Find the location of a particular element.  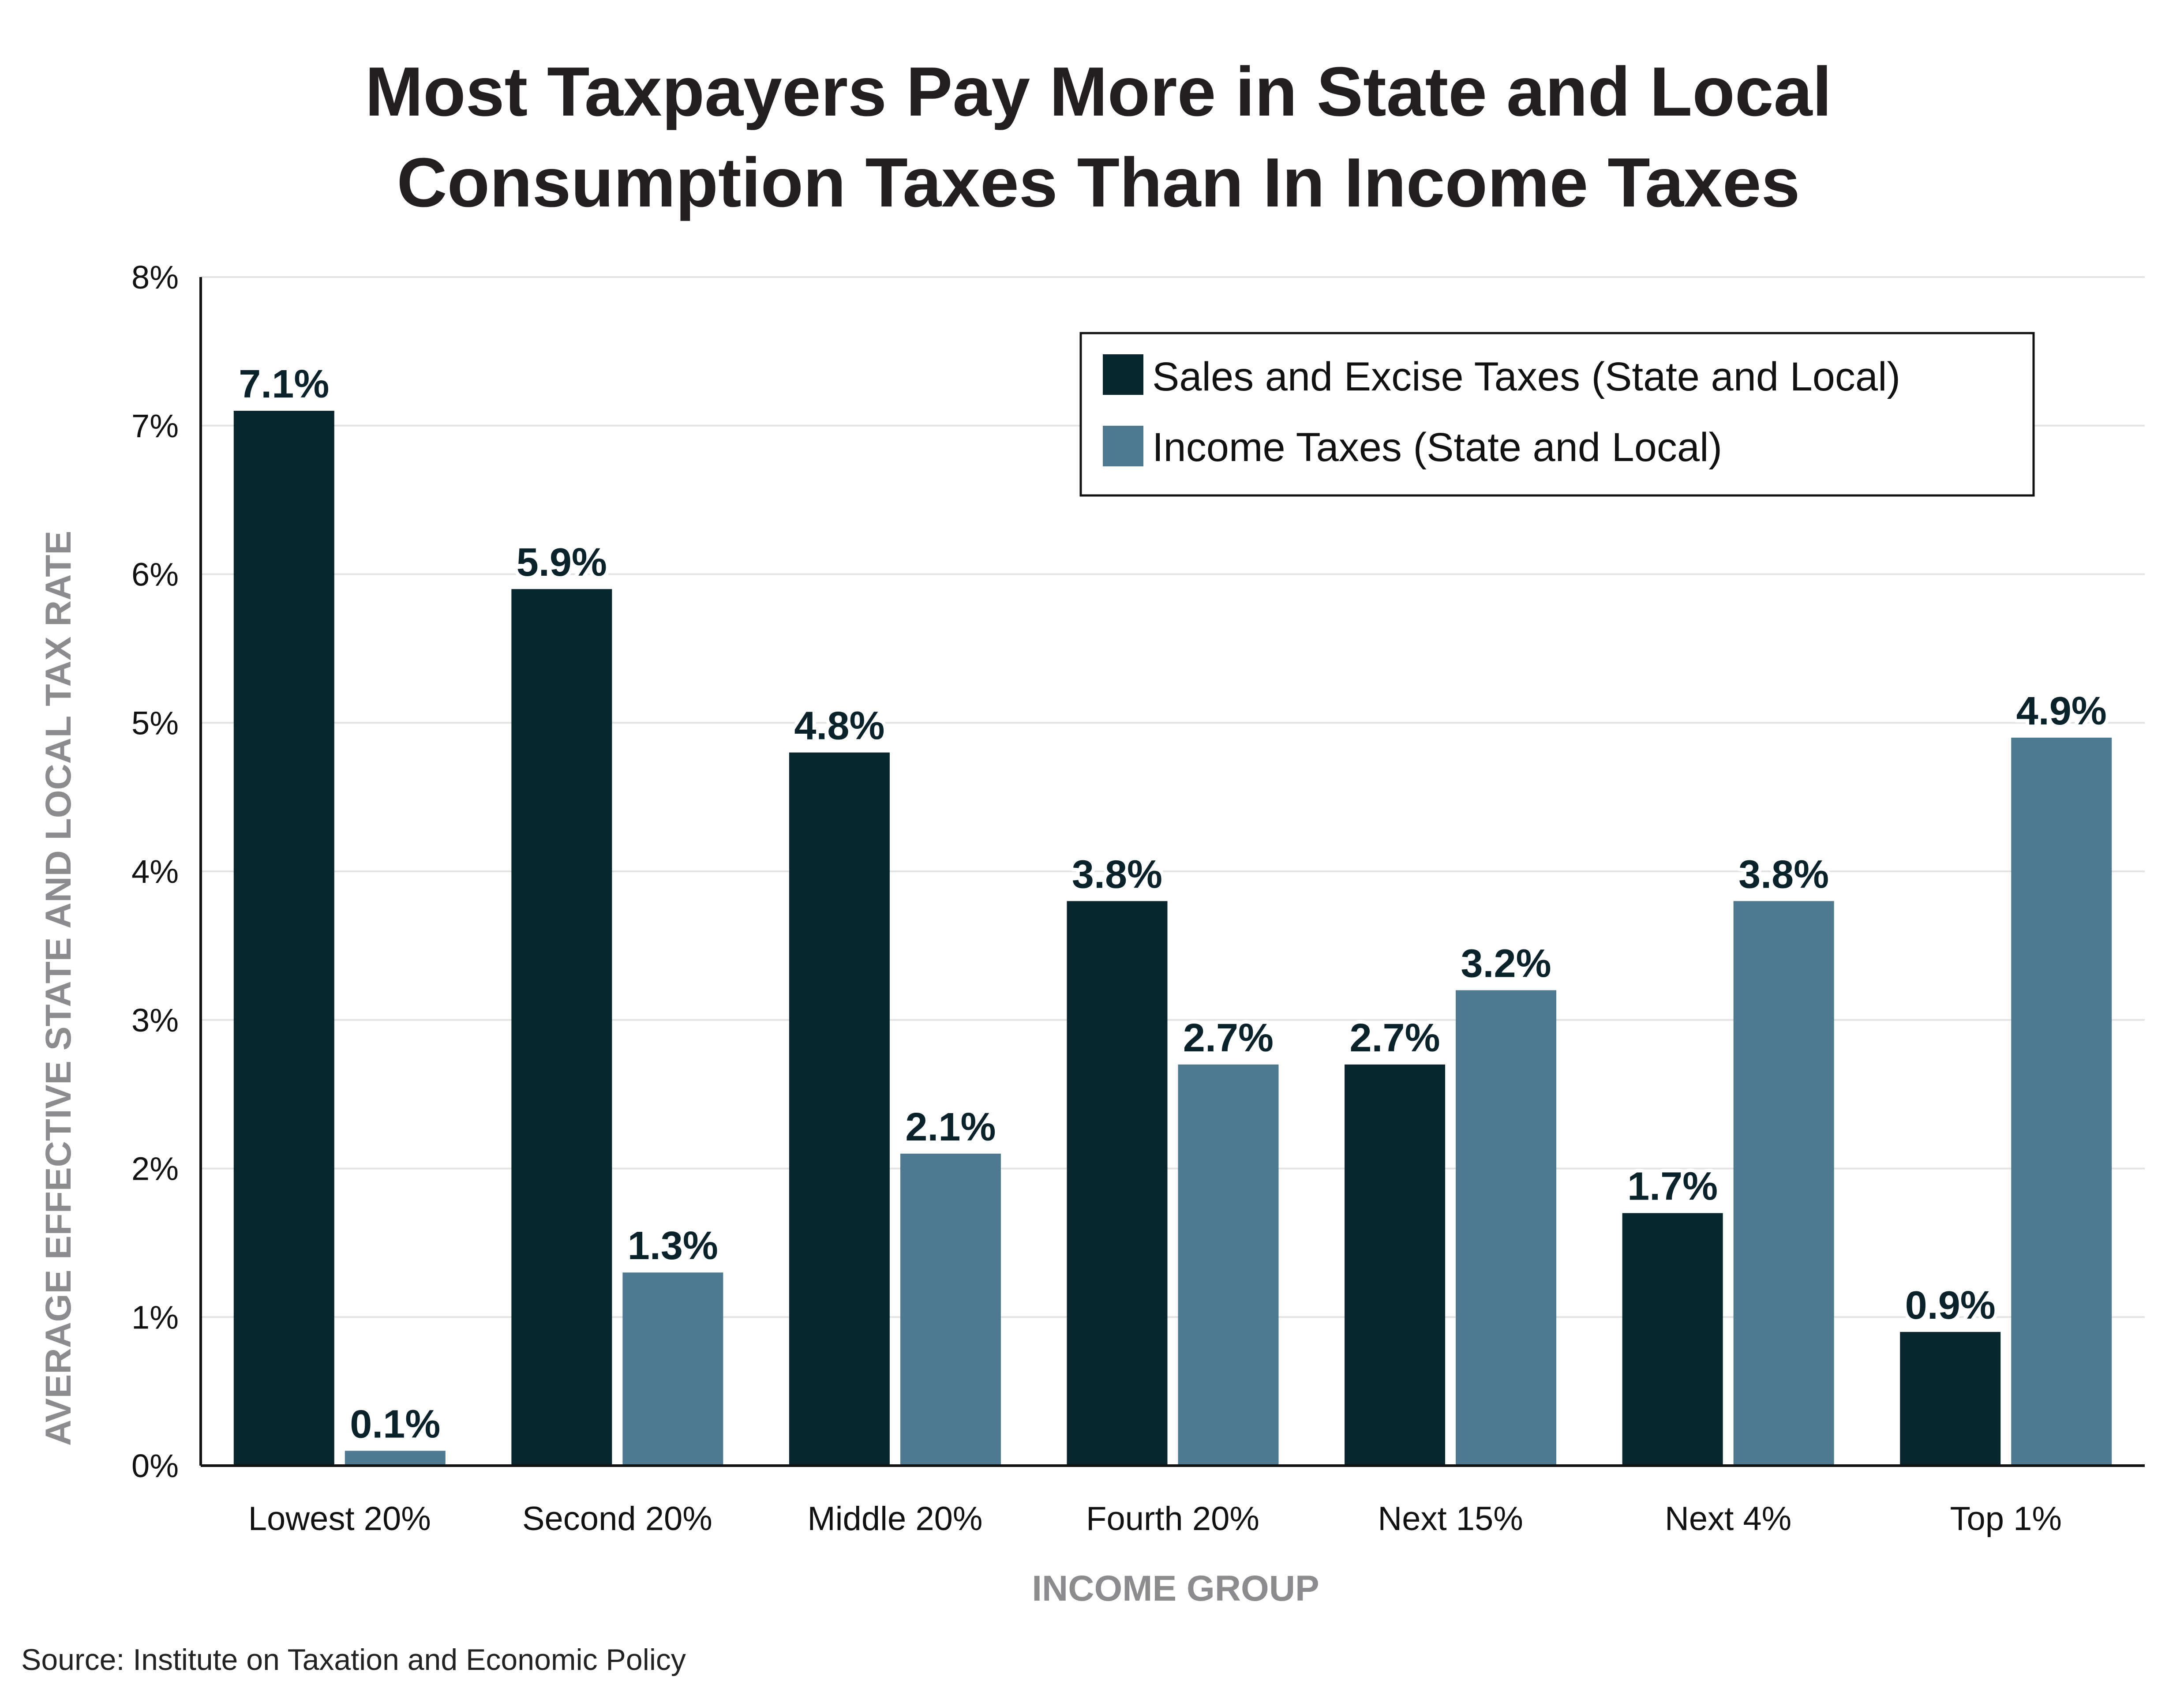

legend-label-income: Income Taxes (State and Local) is located at coordinates (1437, 447).